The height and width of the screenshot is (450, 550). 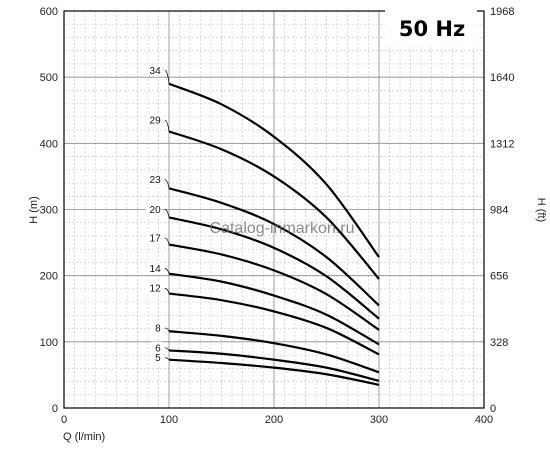 I want to click on curve-label-12: 12, so click(x=156, y=289).